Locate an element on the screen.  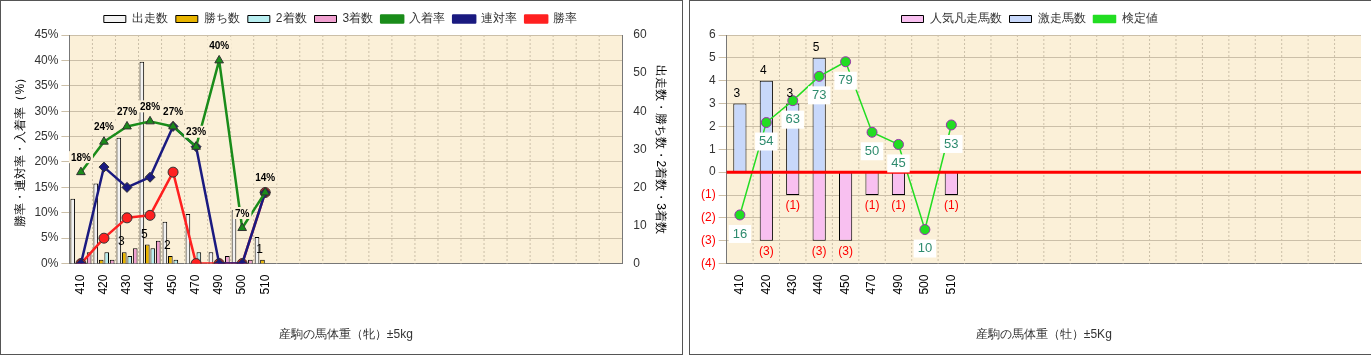
y2-tick-label: 50 is located at coordinates (640, 72).